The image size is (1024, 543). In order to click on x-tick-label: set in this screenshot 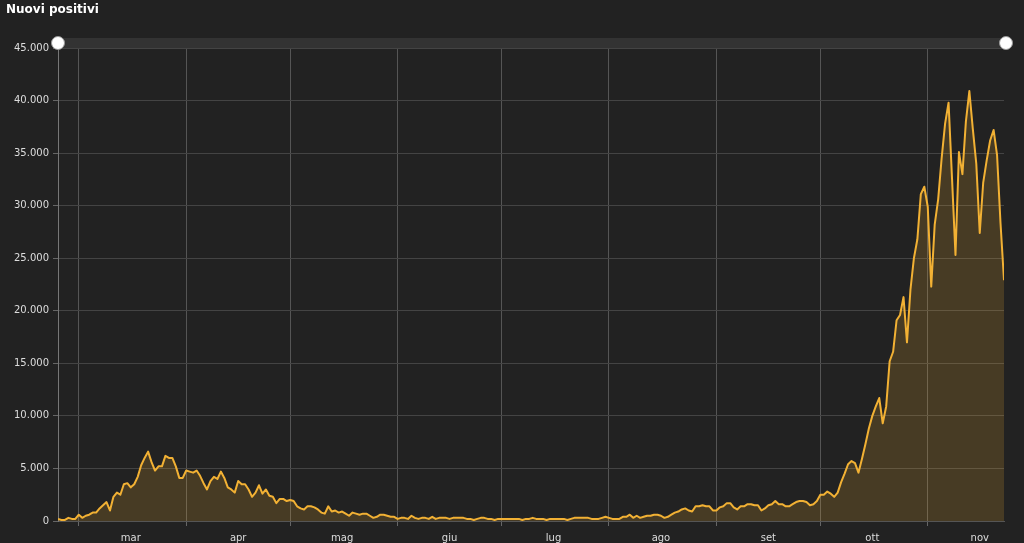, I will do `click(768, 537)`.